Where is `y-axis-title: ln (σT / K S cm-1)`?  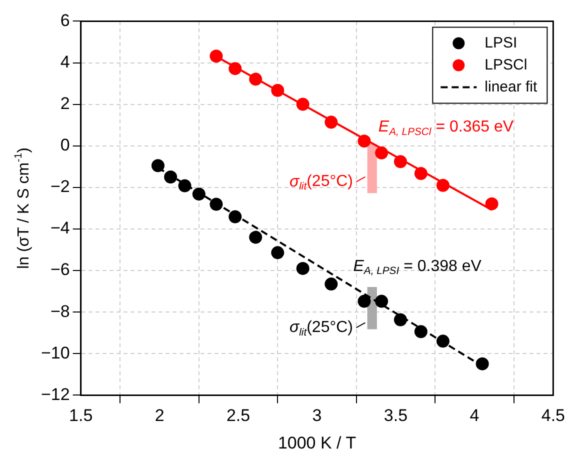
y-axis-title: ln (σT / K S cm-1) is located at coordinates (22, 208).